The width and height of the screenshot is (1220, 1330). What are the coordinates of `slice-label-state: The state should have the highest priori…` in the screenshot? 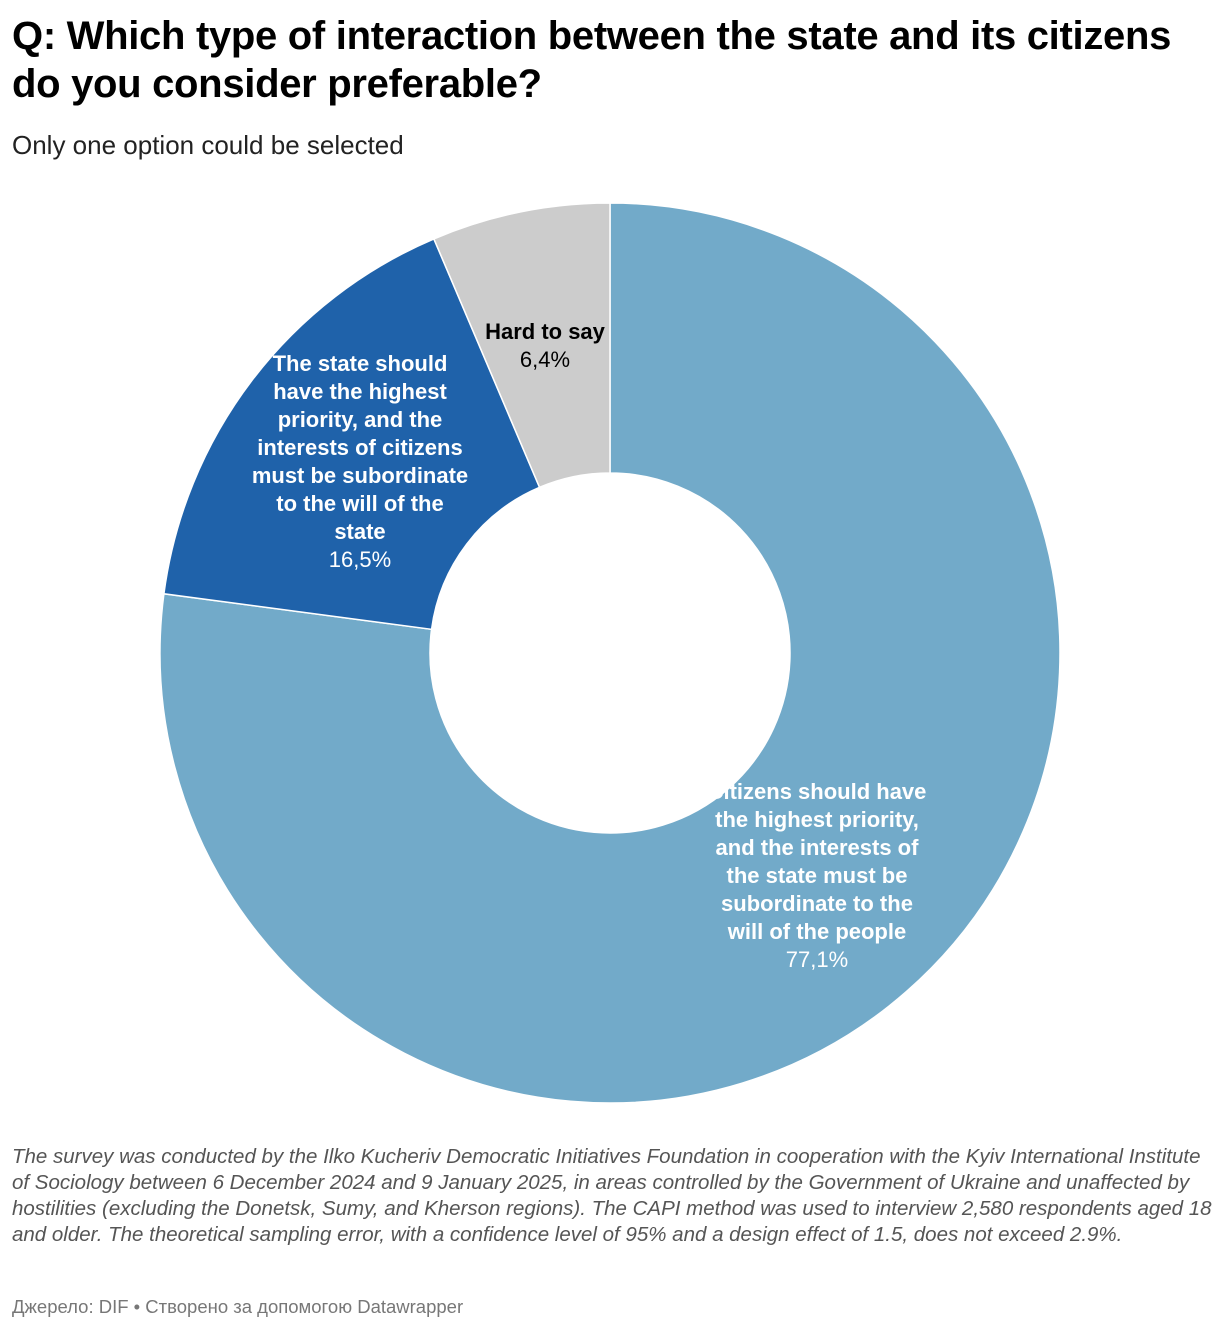 It's located at (360, 462).